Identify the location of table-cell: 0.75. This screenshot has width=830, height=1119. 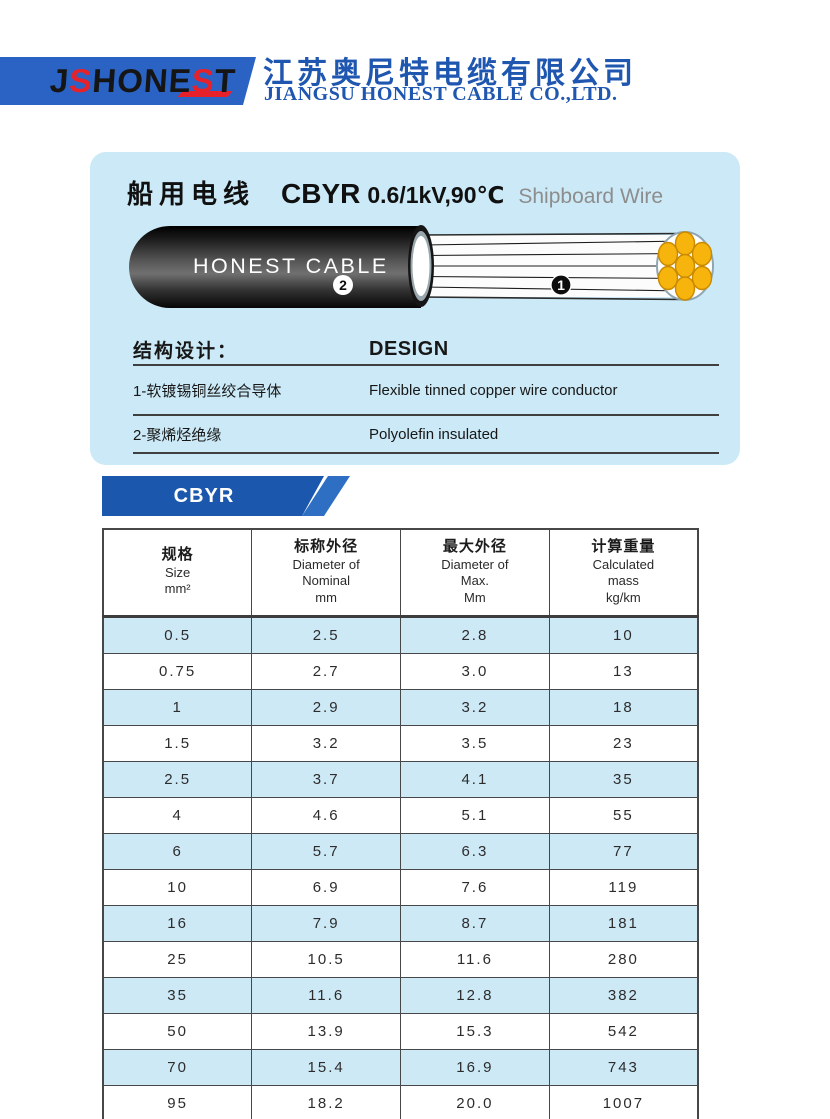
(177, 672).